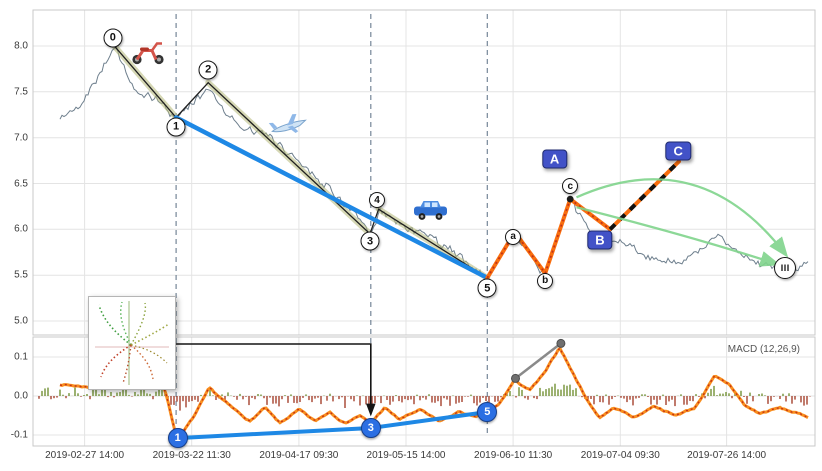 This screenshot has width=822, height=471. What do you see at coordinates (21, 321) in the screenshot?
I see `price-y-tick: 5.0` at bounding box center [21, 321].